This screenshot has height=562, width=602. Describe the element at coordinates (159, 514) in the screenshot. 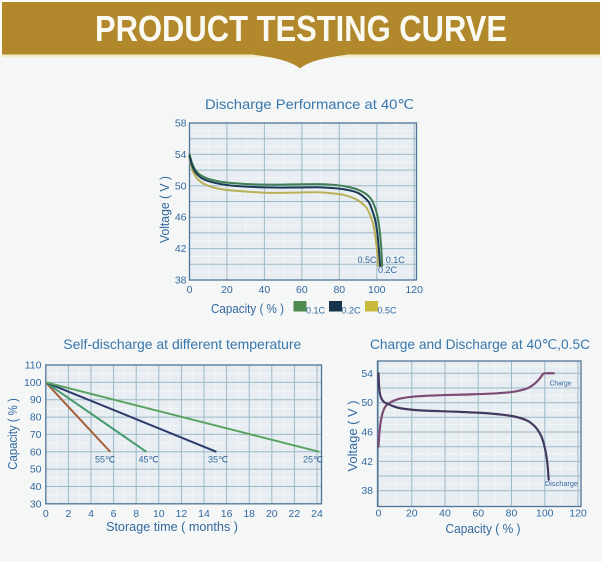

I see `svg-text: 10` at that location.